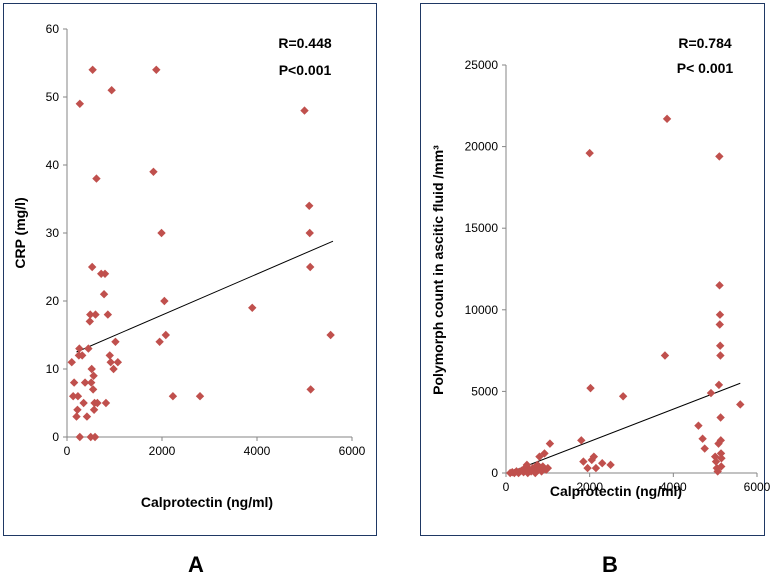 This screenshot has height=578, width=770. What do you see at coordinates (616, 491) in the screenshot?
I see `x-axis-label-b: Calprotectin (ng/ml)` at bounding box center [616, 491].